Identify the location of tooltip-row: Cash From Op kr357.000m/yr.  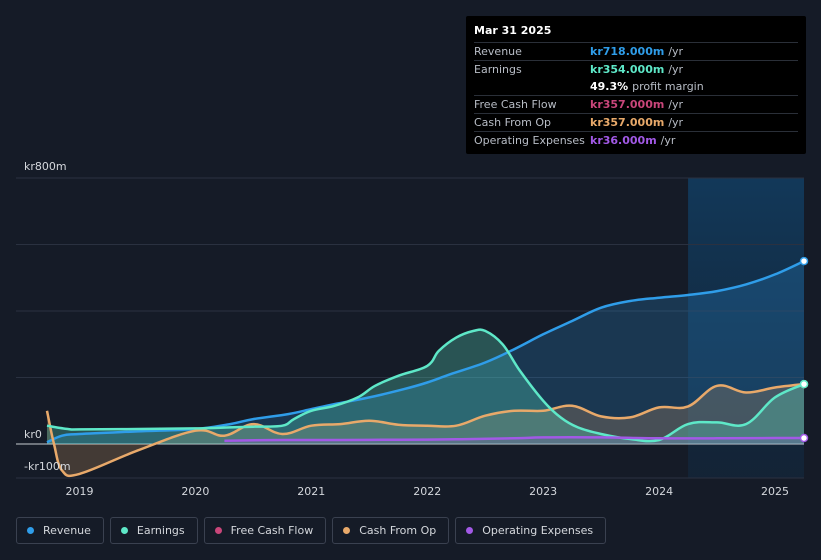
(636, 122).